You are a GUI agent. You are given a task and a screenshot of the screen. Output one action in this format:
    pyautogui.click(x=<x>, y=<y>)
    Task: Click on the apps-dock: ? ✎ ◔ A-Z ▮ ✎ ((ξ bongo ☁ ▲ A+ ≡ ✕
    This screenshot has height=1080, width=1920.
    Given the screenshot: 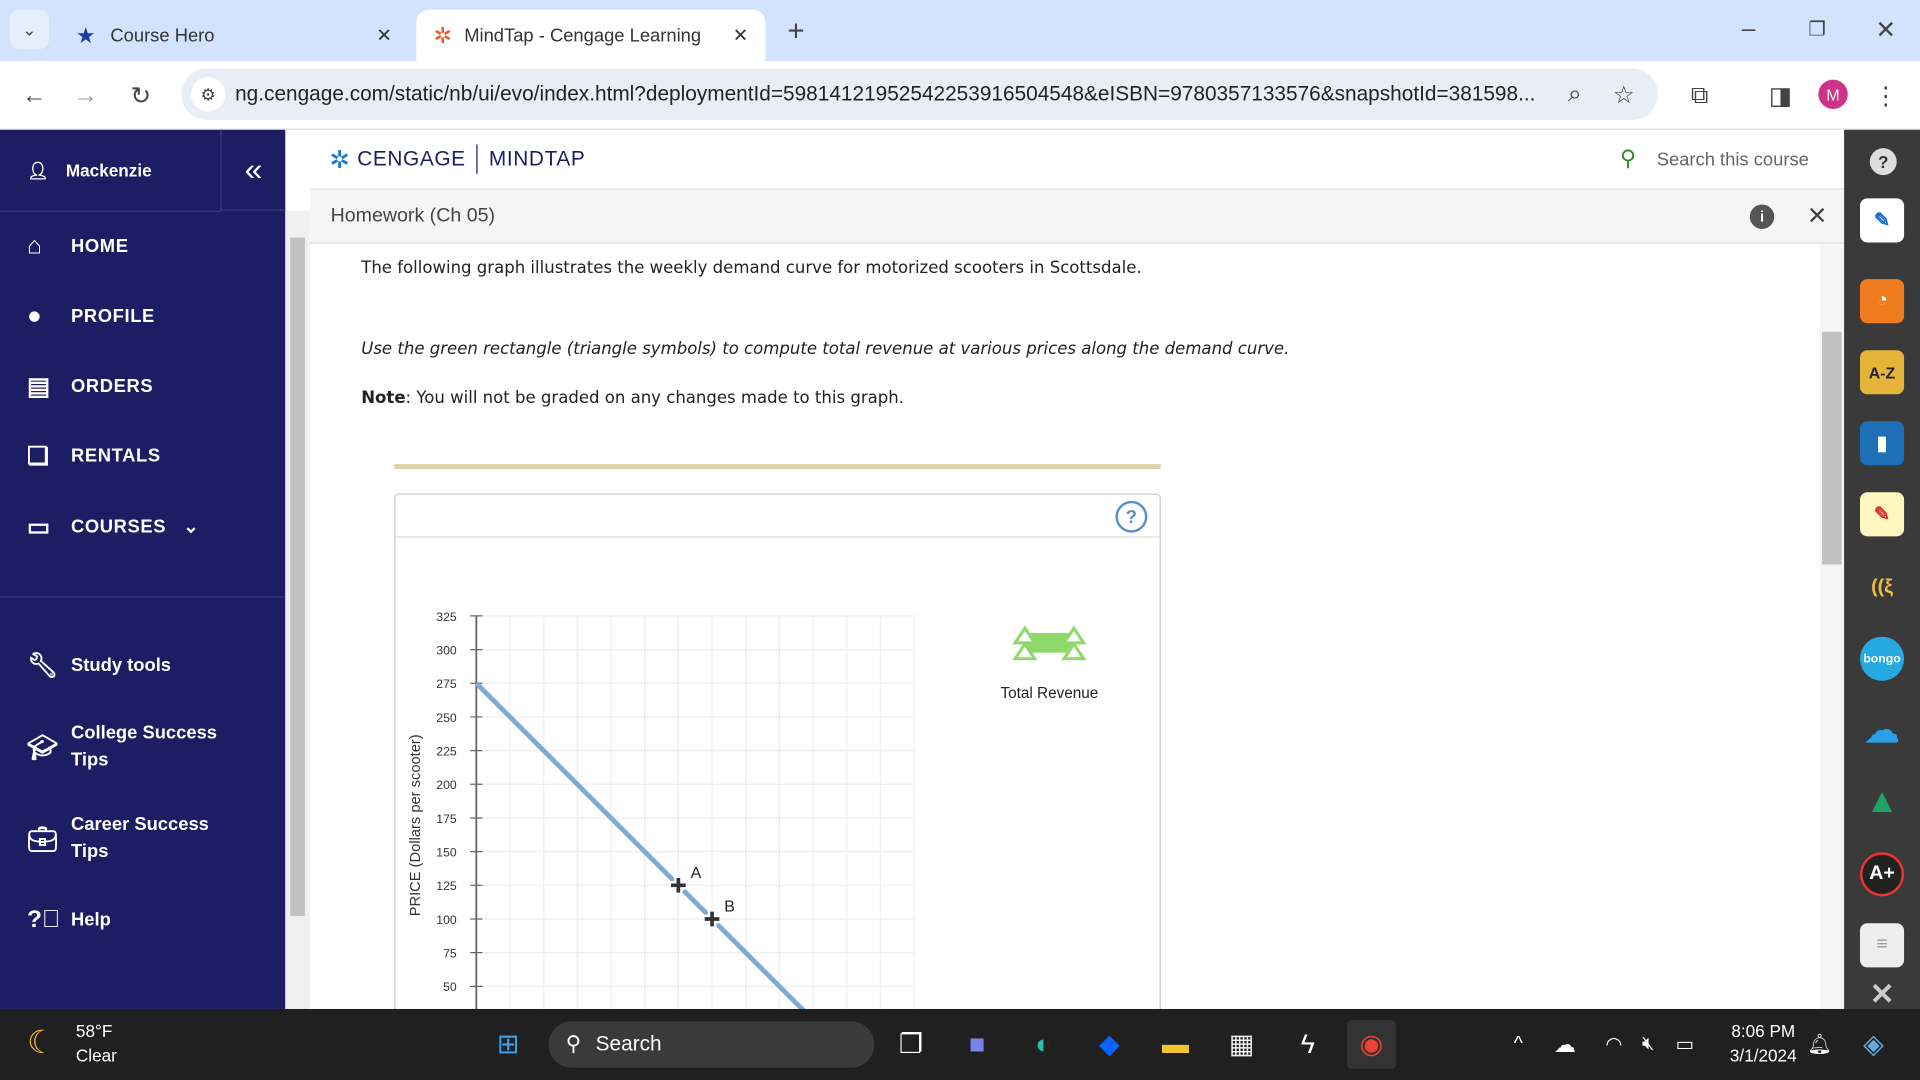 What is the action you would take?
    pyautogui.click(x=1882, y=570)
    